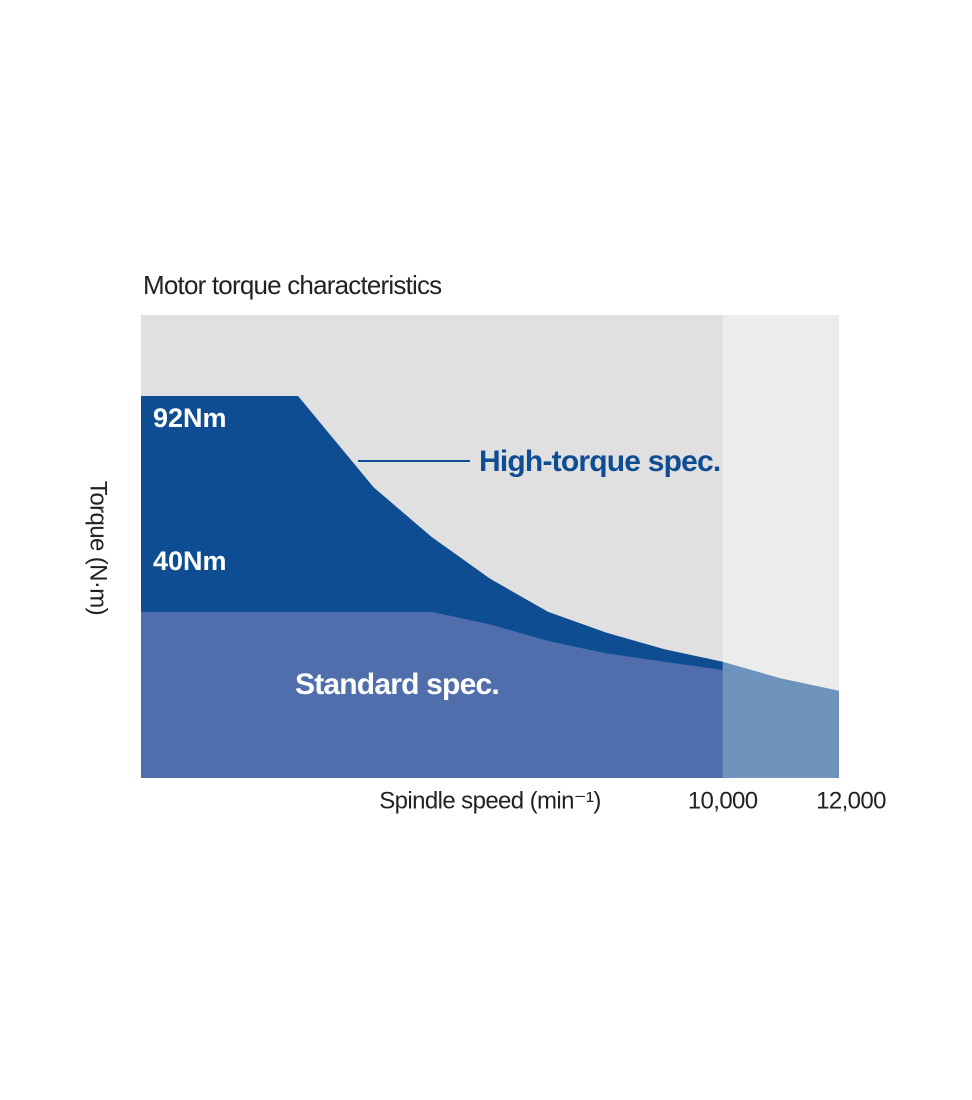 Image resolution: width=972 pixels, height=1100 pixels. What do you see at coordinates (599, 461) in the screenshot?
I see `series-label: High-torque spec.` at bounding box center [599, 461].